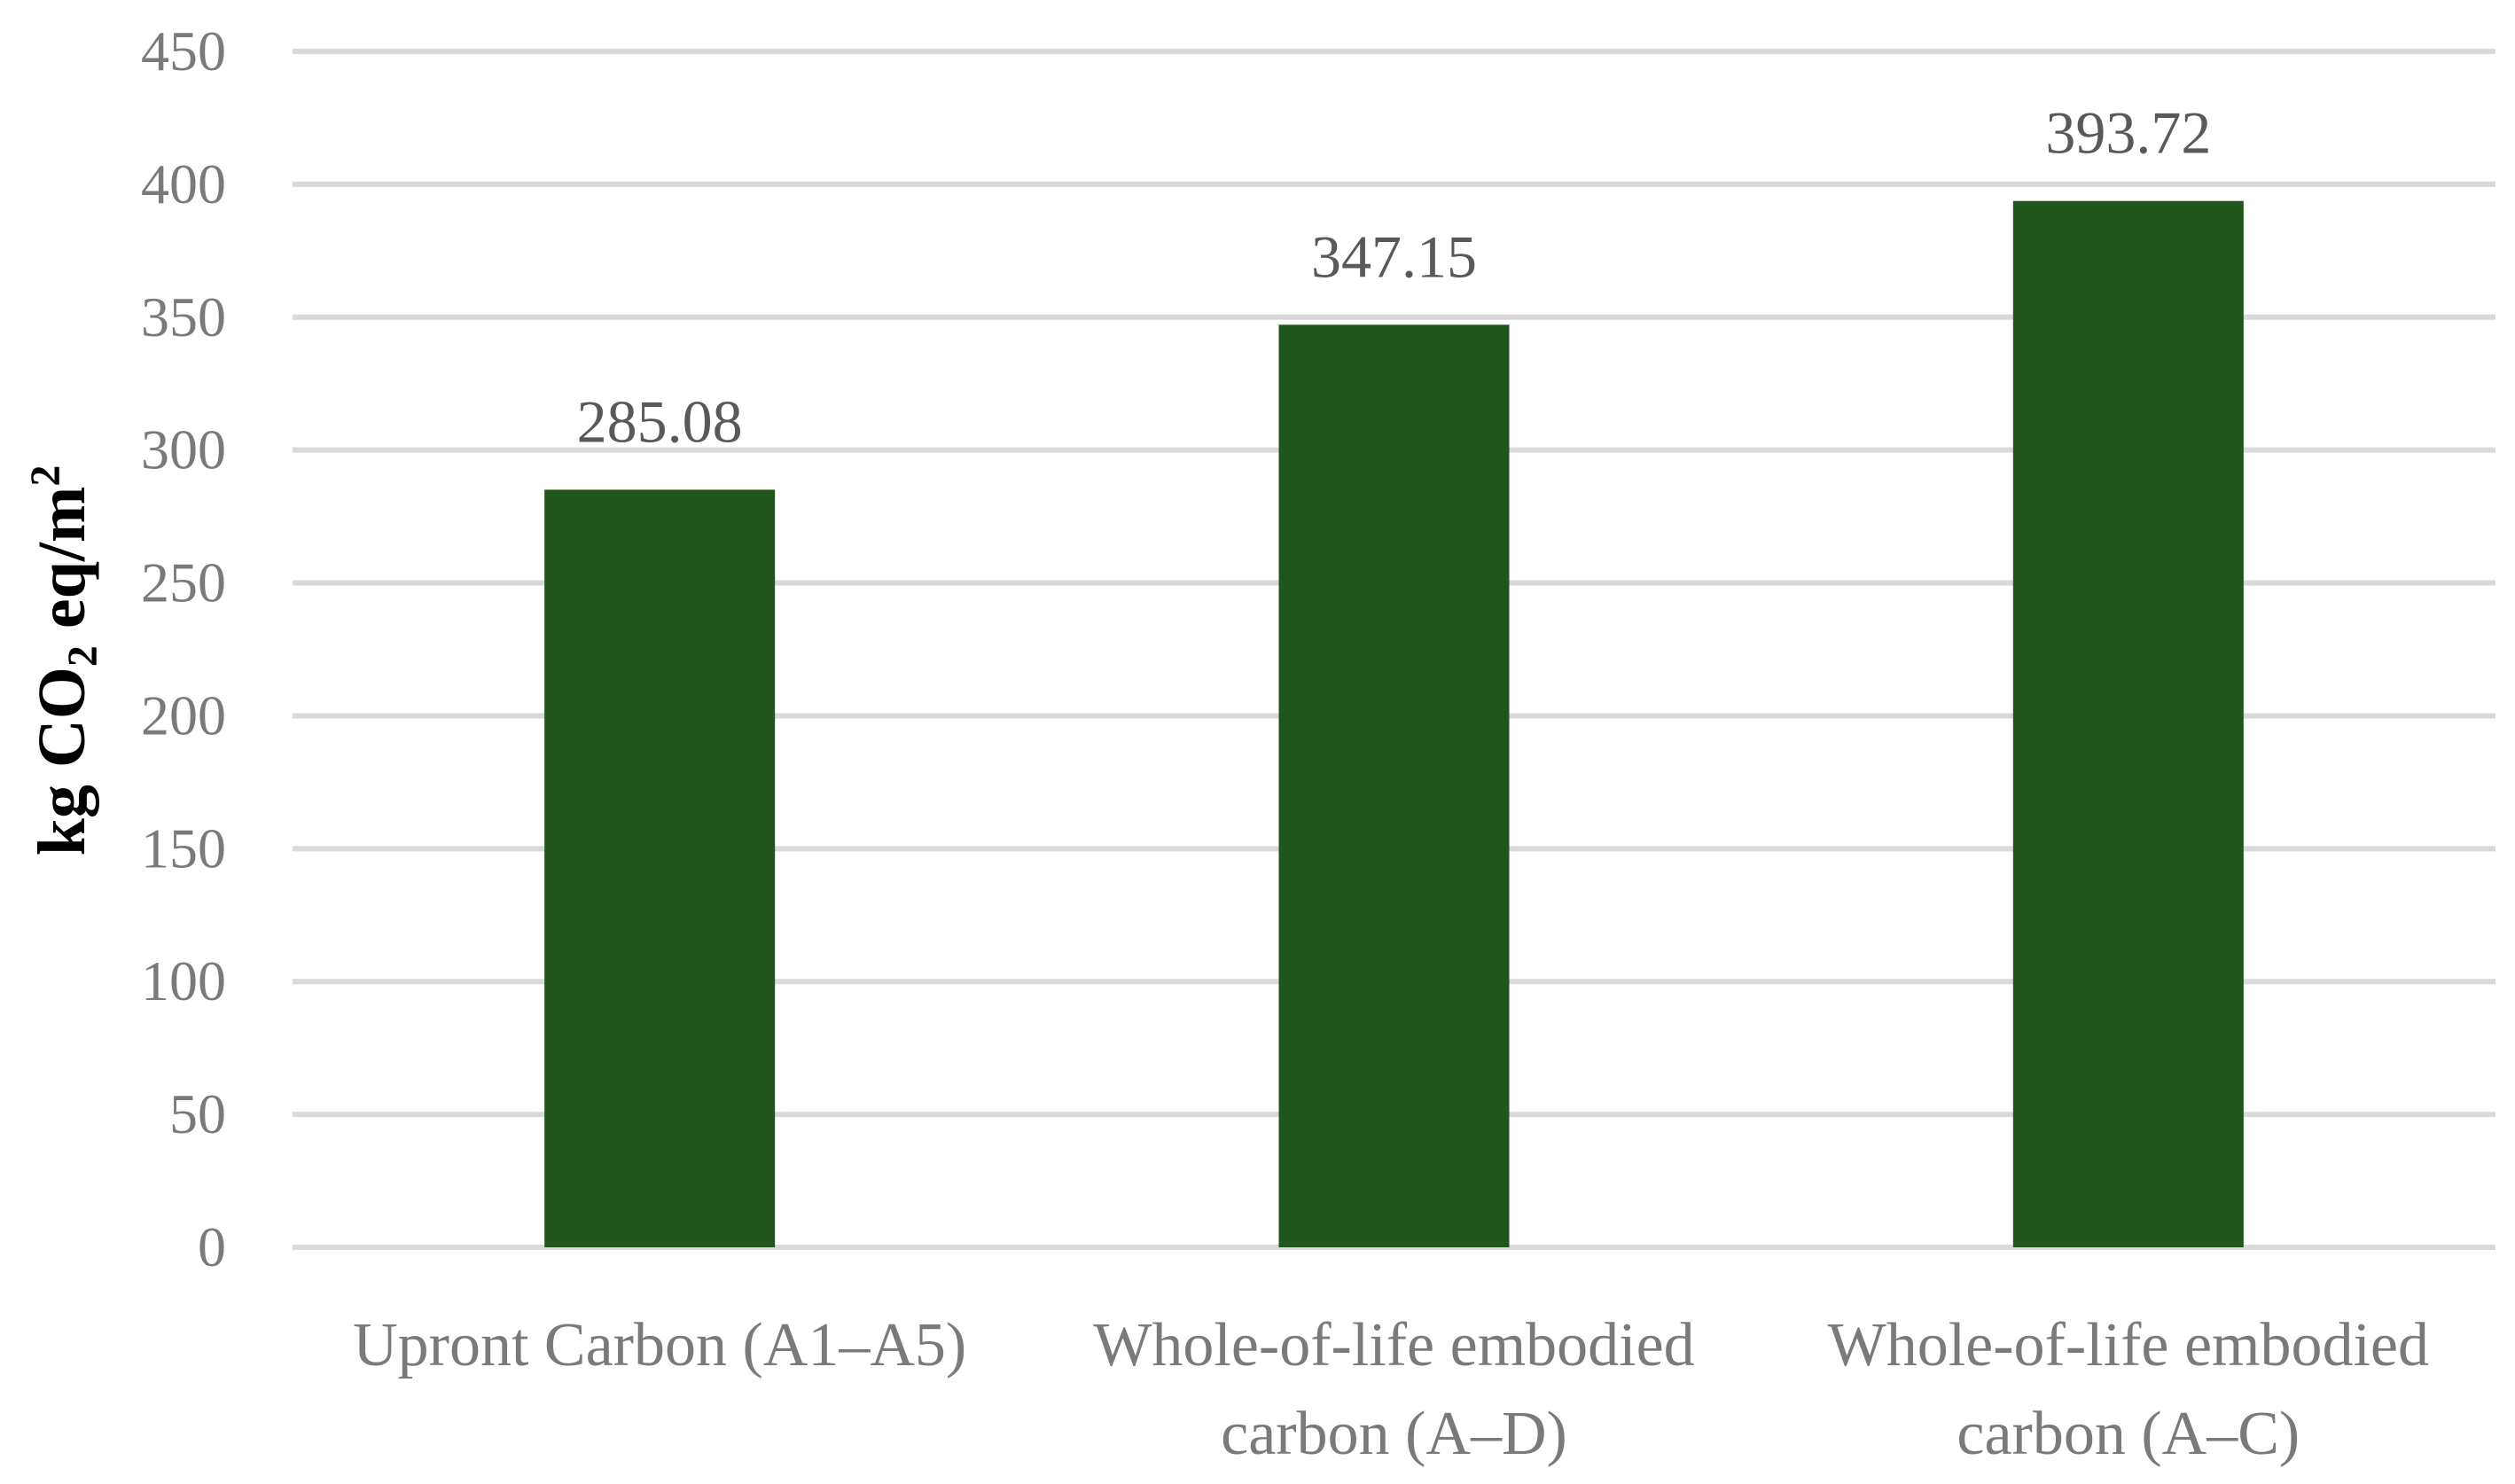  I want to click on y-tick-label: 200, so click(183, 714).